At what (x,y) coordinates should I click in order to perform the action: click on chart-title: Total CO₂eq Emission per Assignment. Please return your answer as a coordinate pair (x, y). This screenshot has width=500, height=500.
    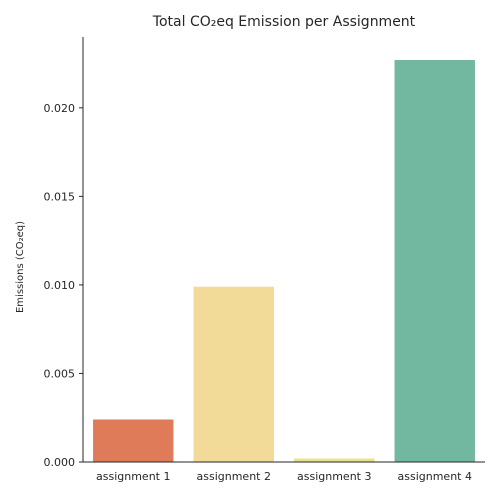
    Looking at the image, I should click on (284, 22).